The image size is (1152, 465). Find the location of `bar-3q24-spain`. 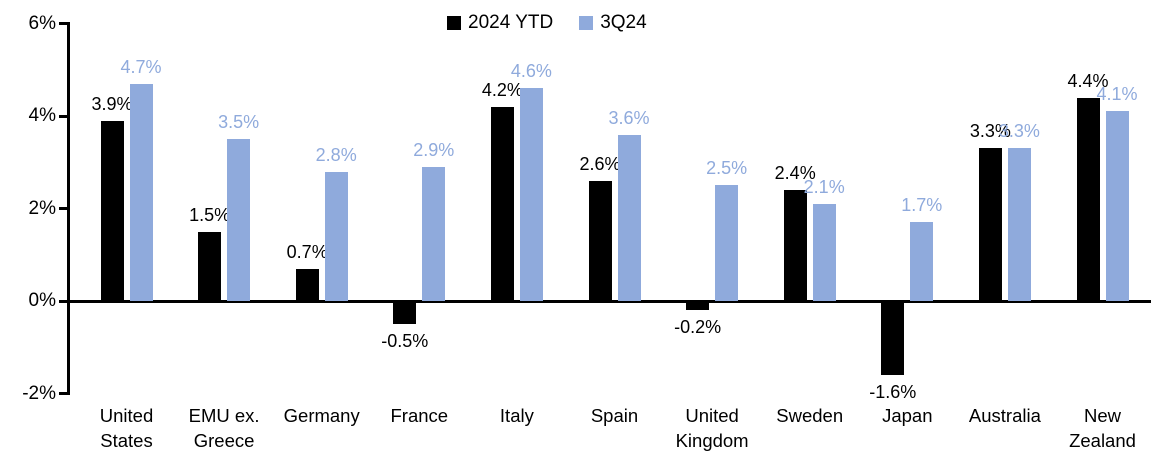

bar-3q24-spain is located at coordinates (629, 217).